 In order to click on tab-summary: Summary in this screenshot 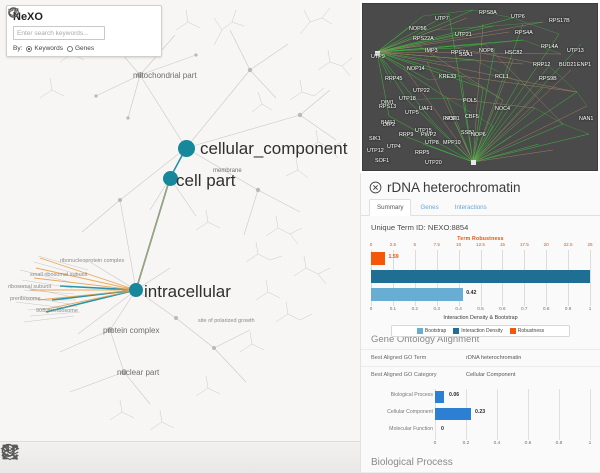, I will do `click(390, 207)`.